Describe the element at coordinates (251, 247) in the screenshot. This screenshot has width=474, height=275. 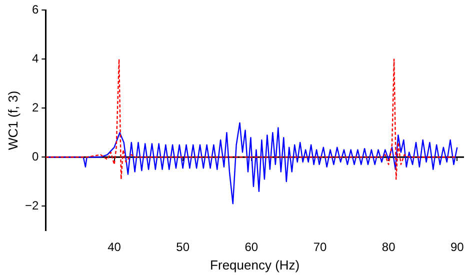
I see `x-tick-label: 60` at that location.